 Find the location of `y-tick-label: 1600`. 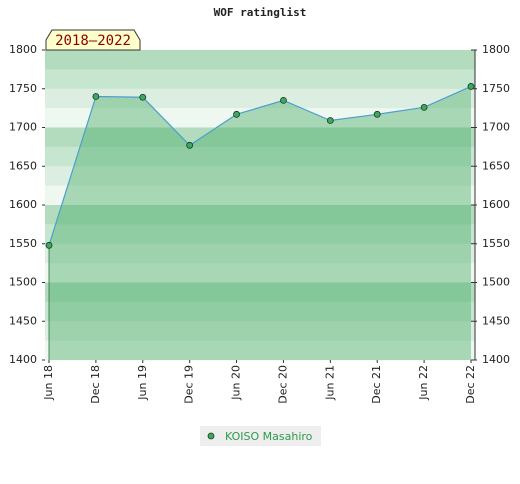

y-tick-label: 1600 is located at coordinates (23, 204).